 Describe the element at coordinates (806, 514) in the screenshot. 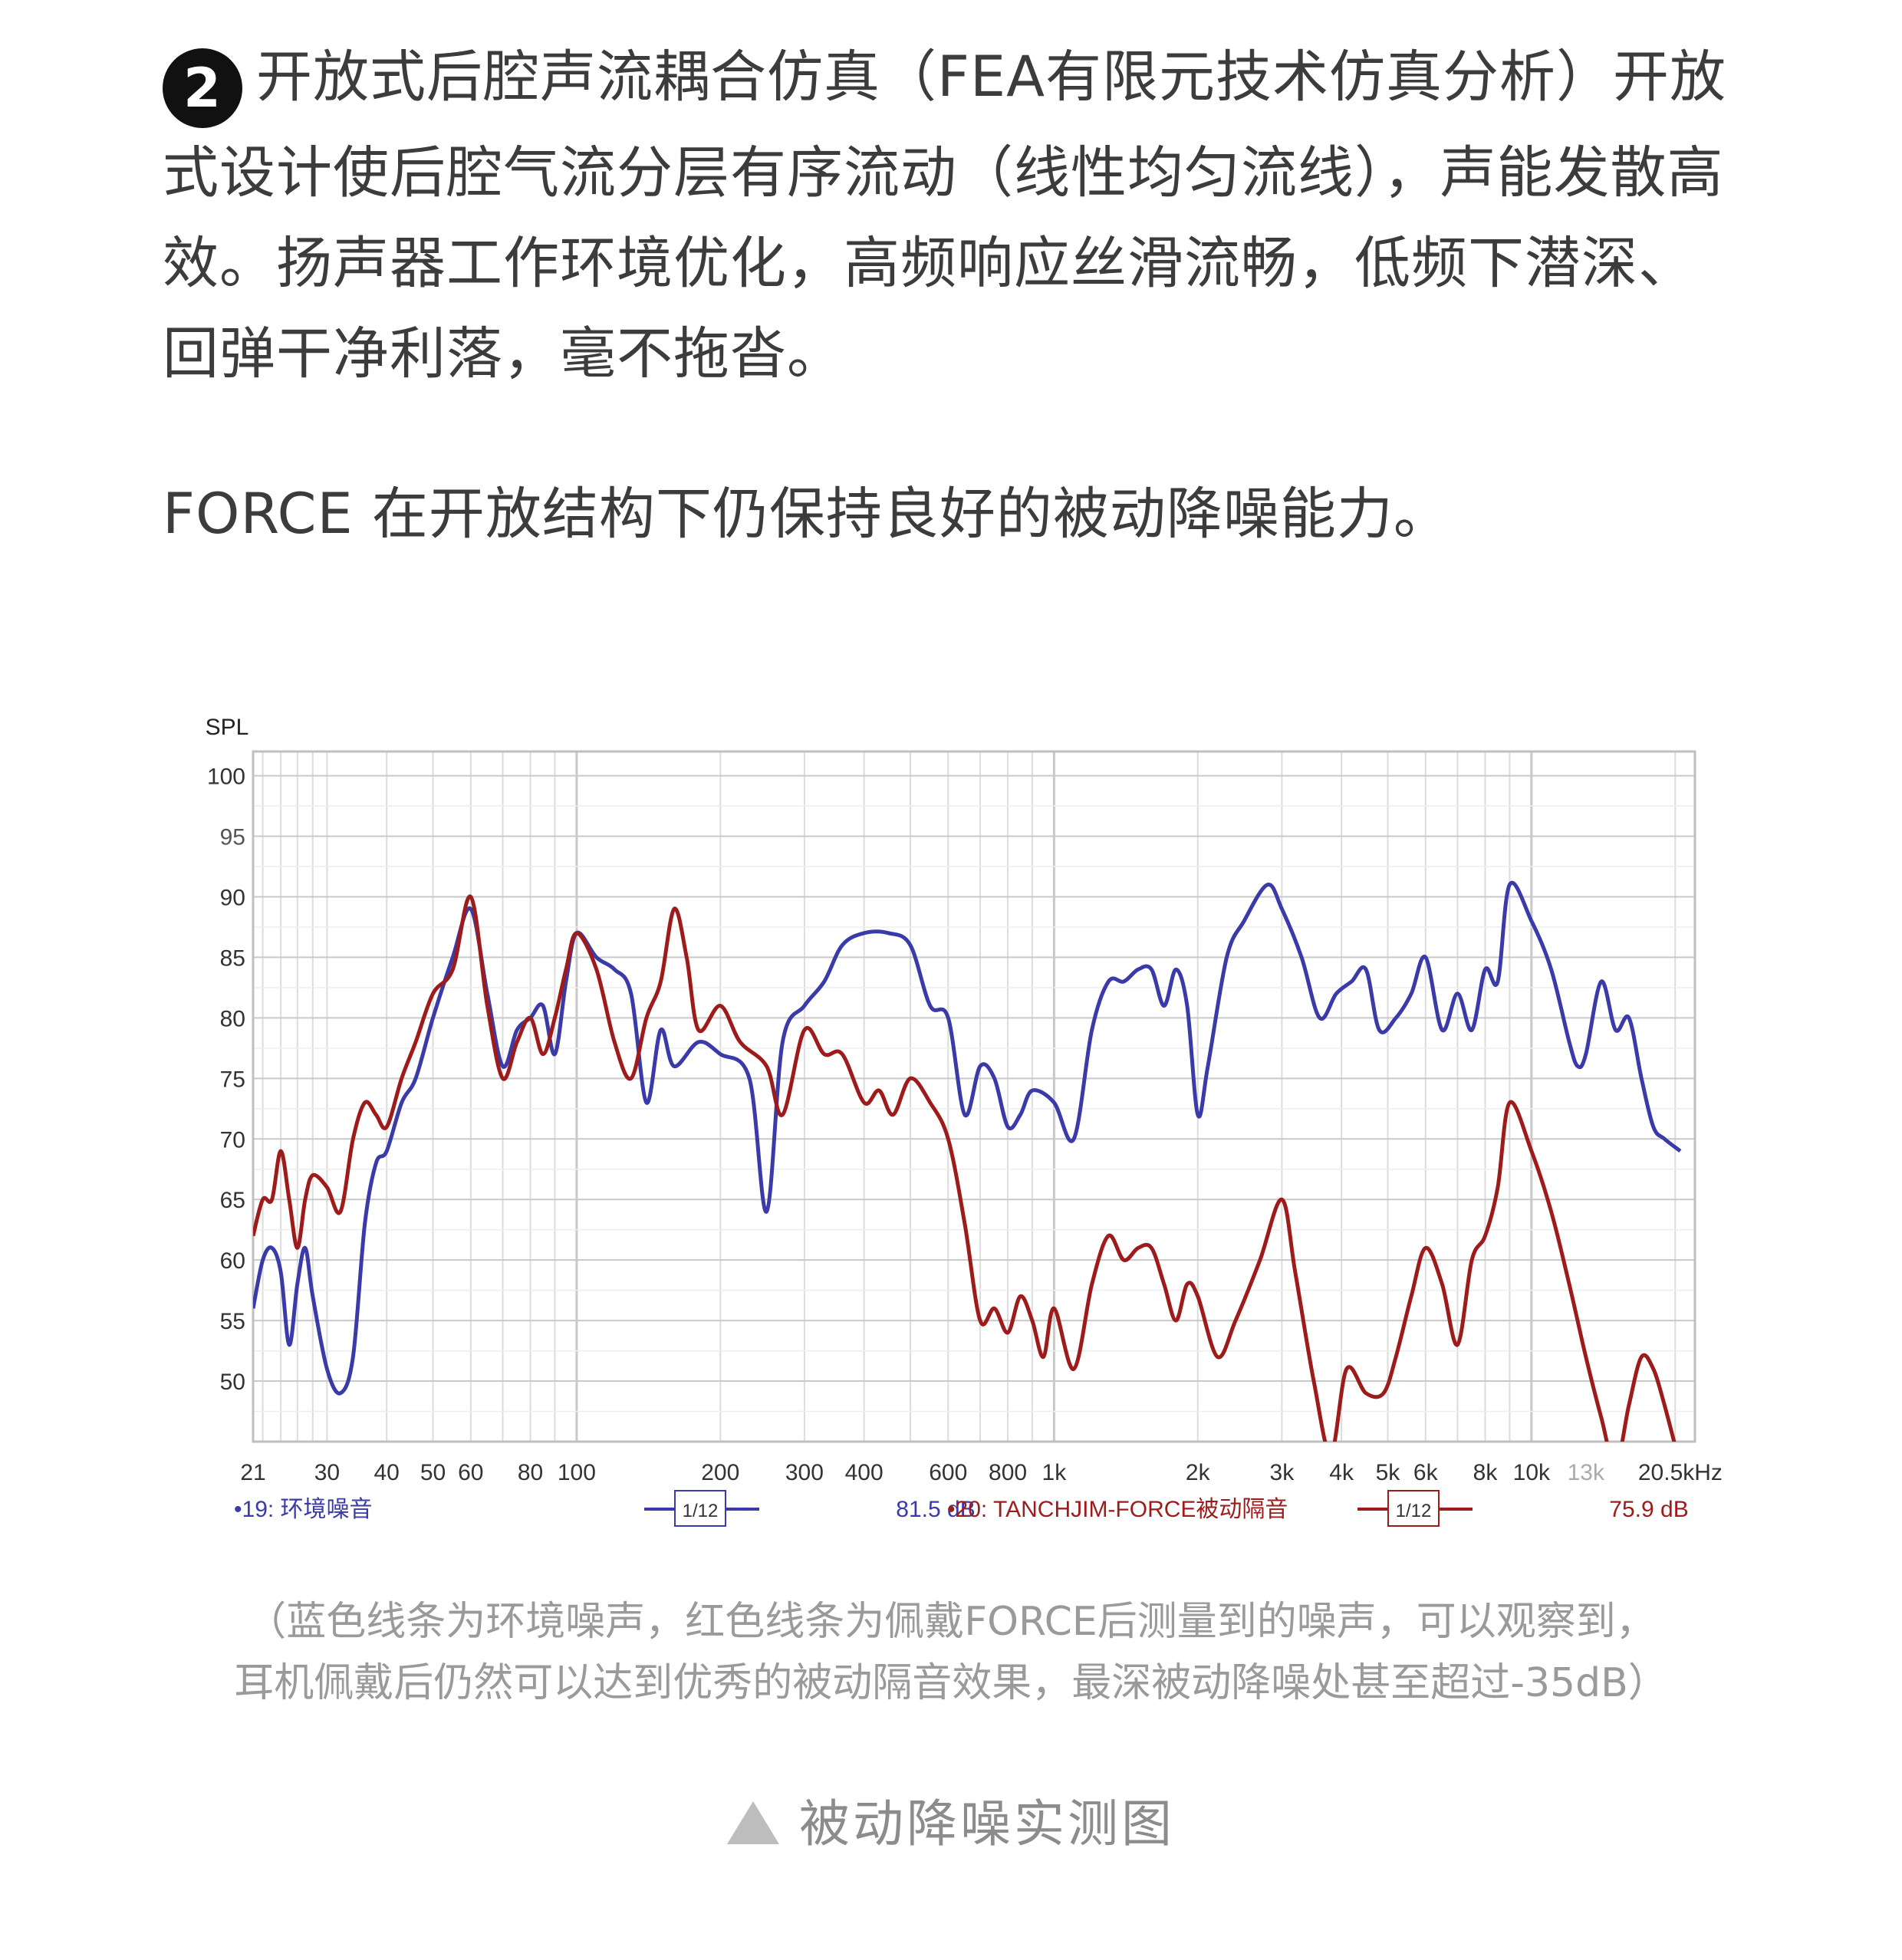

I see `statement-text: FORCE 在开放结构下仍保持良好的被动降噪能力。` at that location.